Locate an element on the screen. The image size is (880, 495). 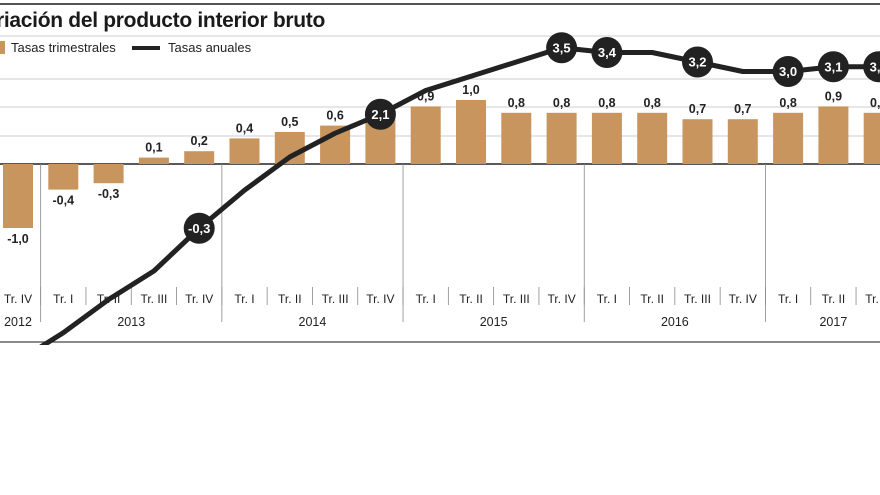
bar-label-13: 0,8 is located at coordinates (606, 103).